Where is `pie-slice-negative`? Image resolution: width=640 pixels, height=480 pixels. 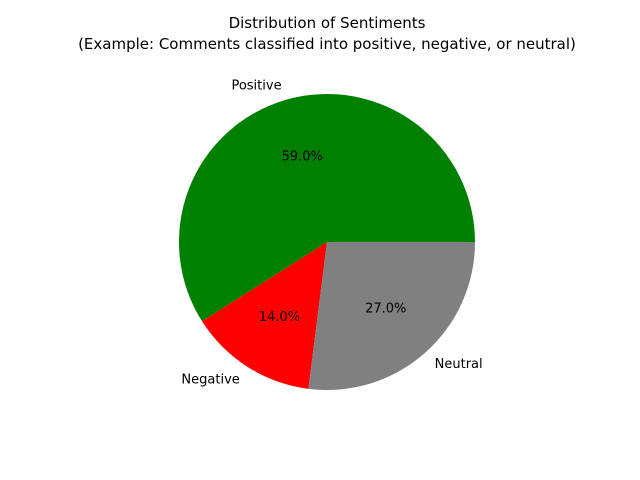
pie-slice-negative is located at coordinates (264, 315).